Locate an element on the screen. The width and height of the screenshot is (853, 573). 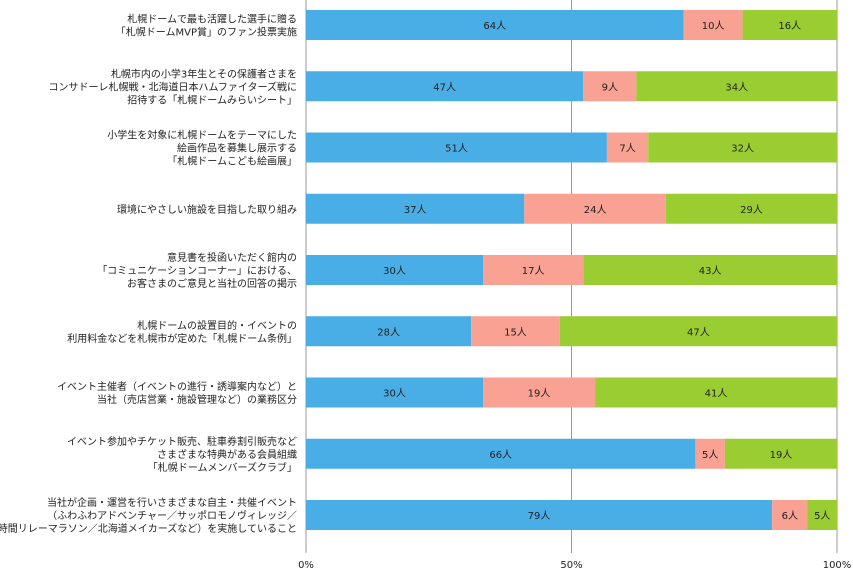
category-label: 札幌ドームの設置目的・イベントの利用料金などを札幌市が定めた「札幌ドーム条例」 is located at coordinates (182, 332).